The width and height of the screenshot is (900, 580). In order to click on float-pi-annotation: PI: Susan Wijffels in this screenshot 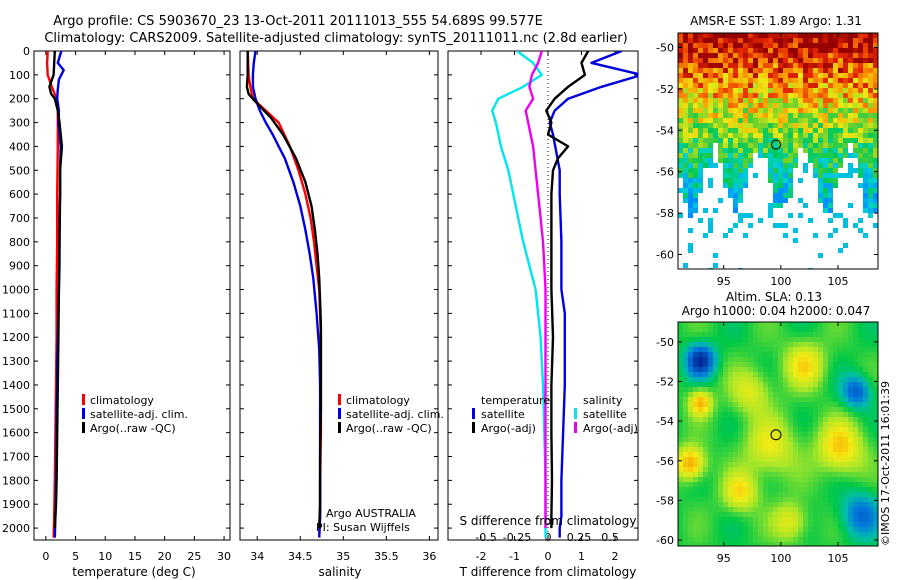, I will do `click(363, 527)`.